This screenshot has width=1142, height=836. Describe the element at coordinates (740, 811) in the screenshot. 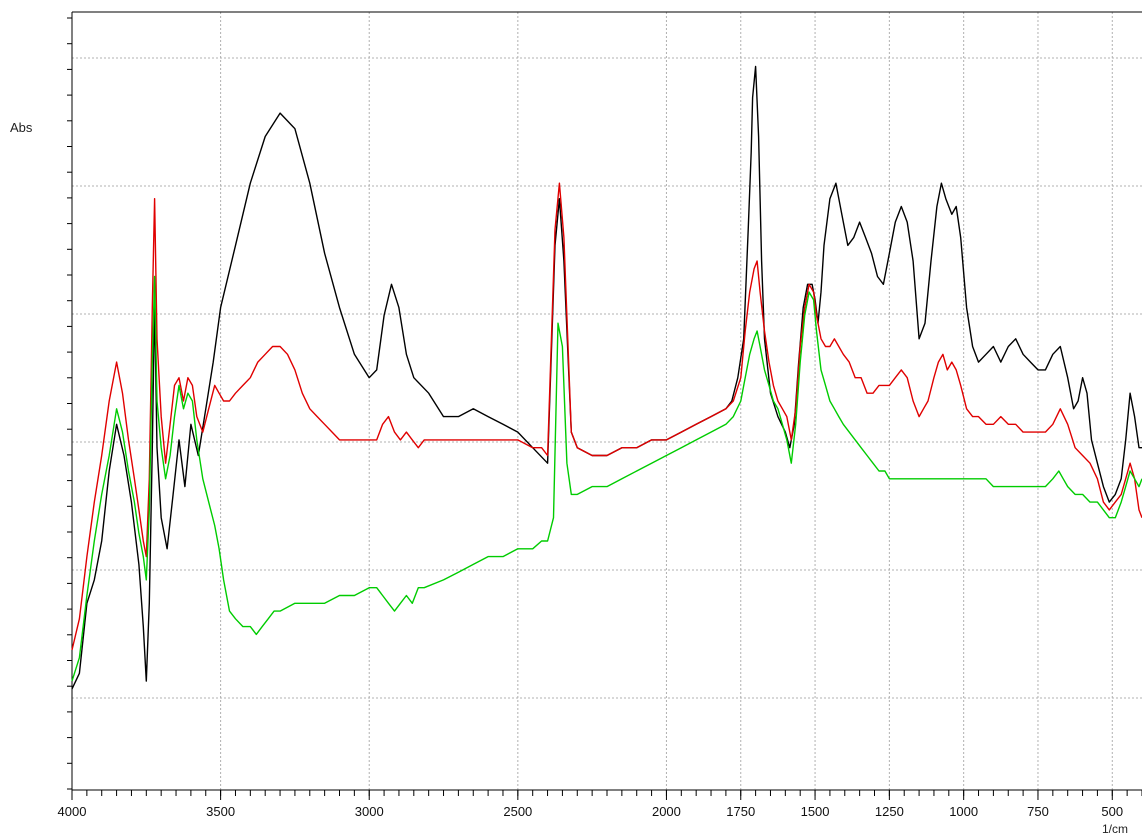

I see `x-tick-label: 1750` at that location.